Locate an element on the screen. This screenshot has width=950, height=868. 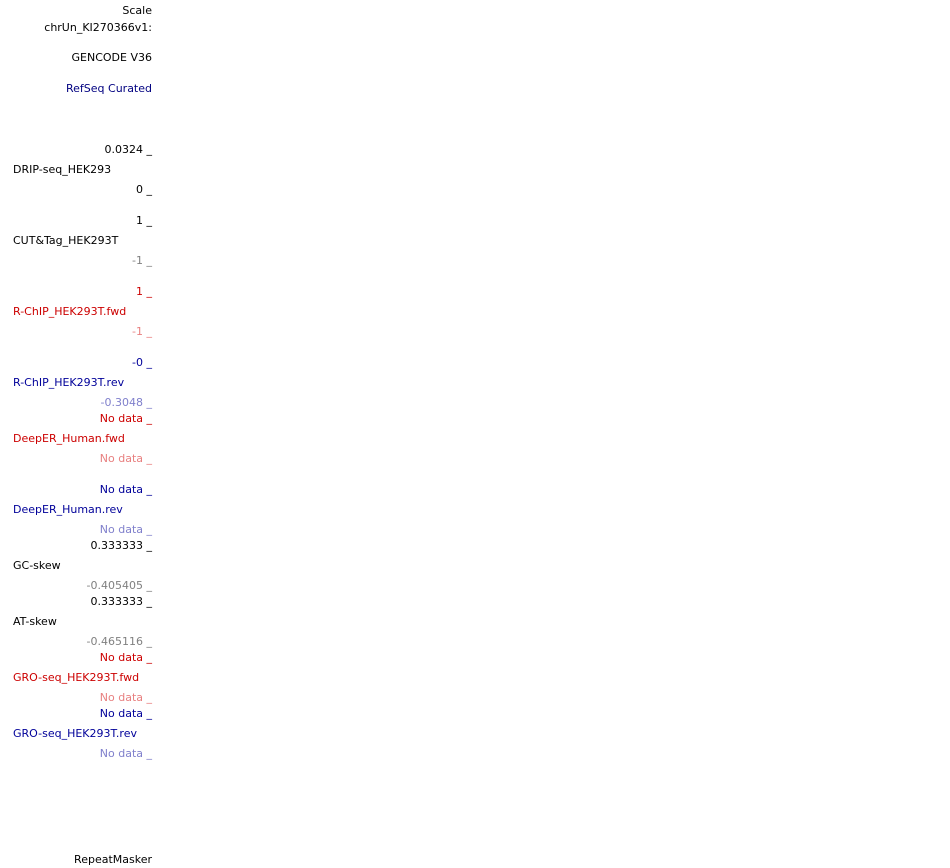
rchip-rev-track-label: R-ChIP_HEK293T.rev is located at coordinates (69, 382).